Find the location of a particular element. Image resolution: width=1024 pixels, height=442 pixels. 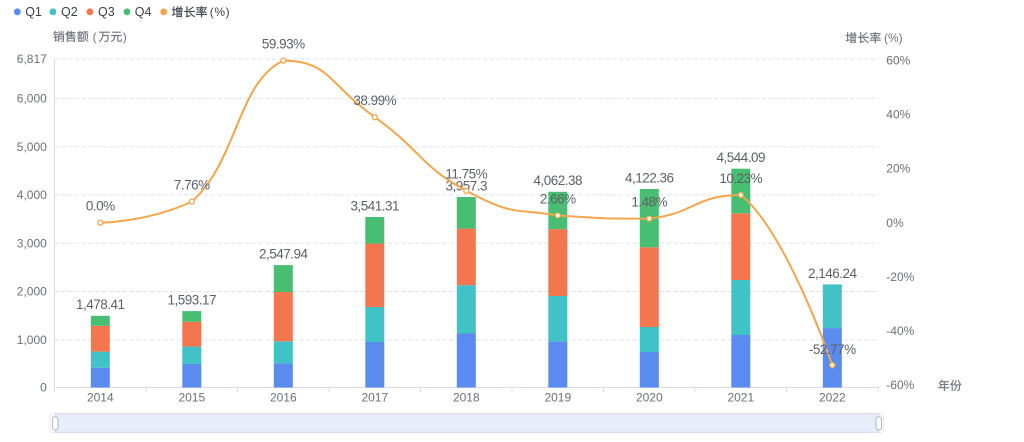

svg-text: 1,000 is located at coordinates (32, 340).